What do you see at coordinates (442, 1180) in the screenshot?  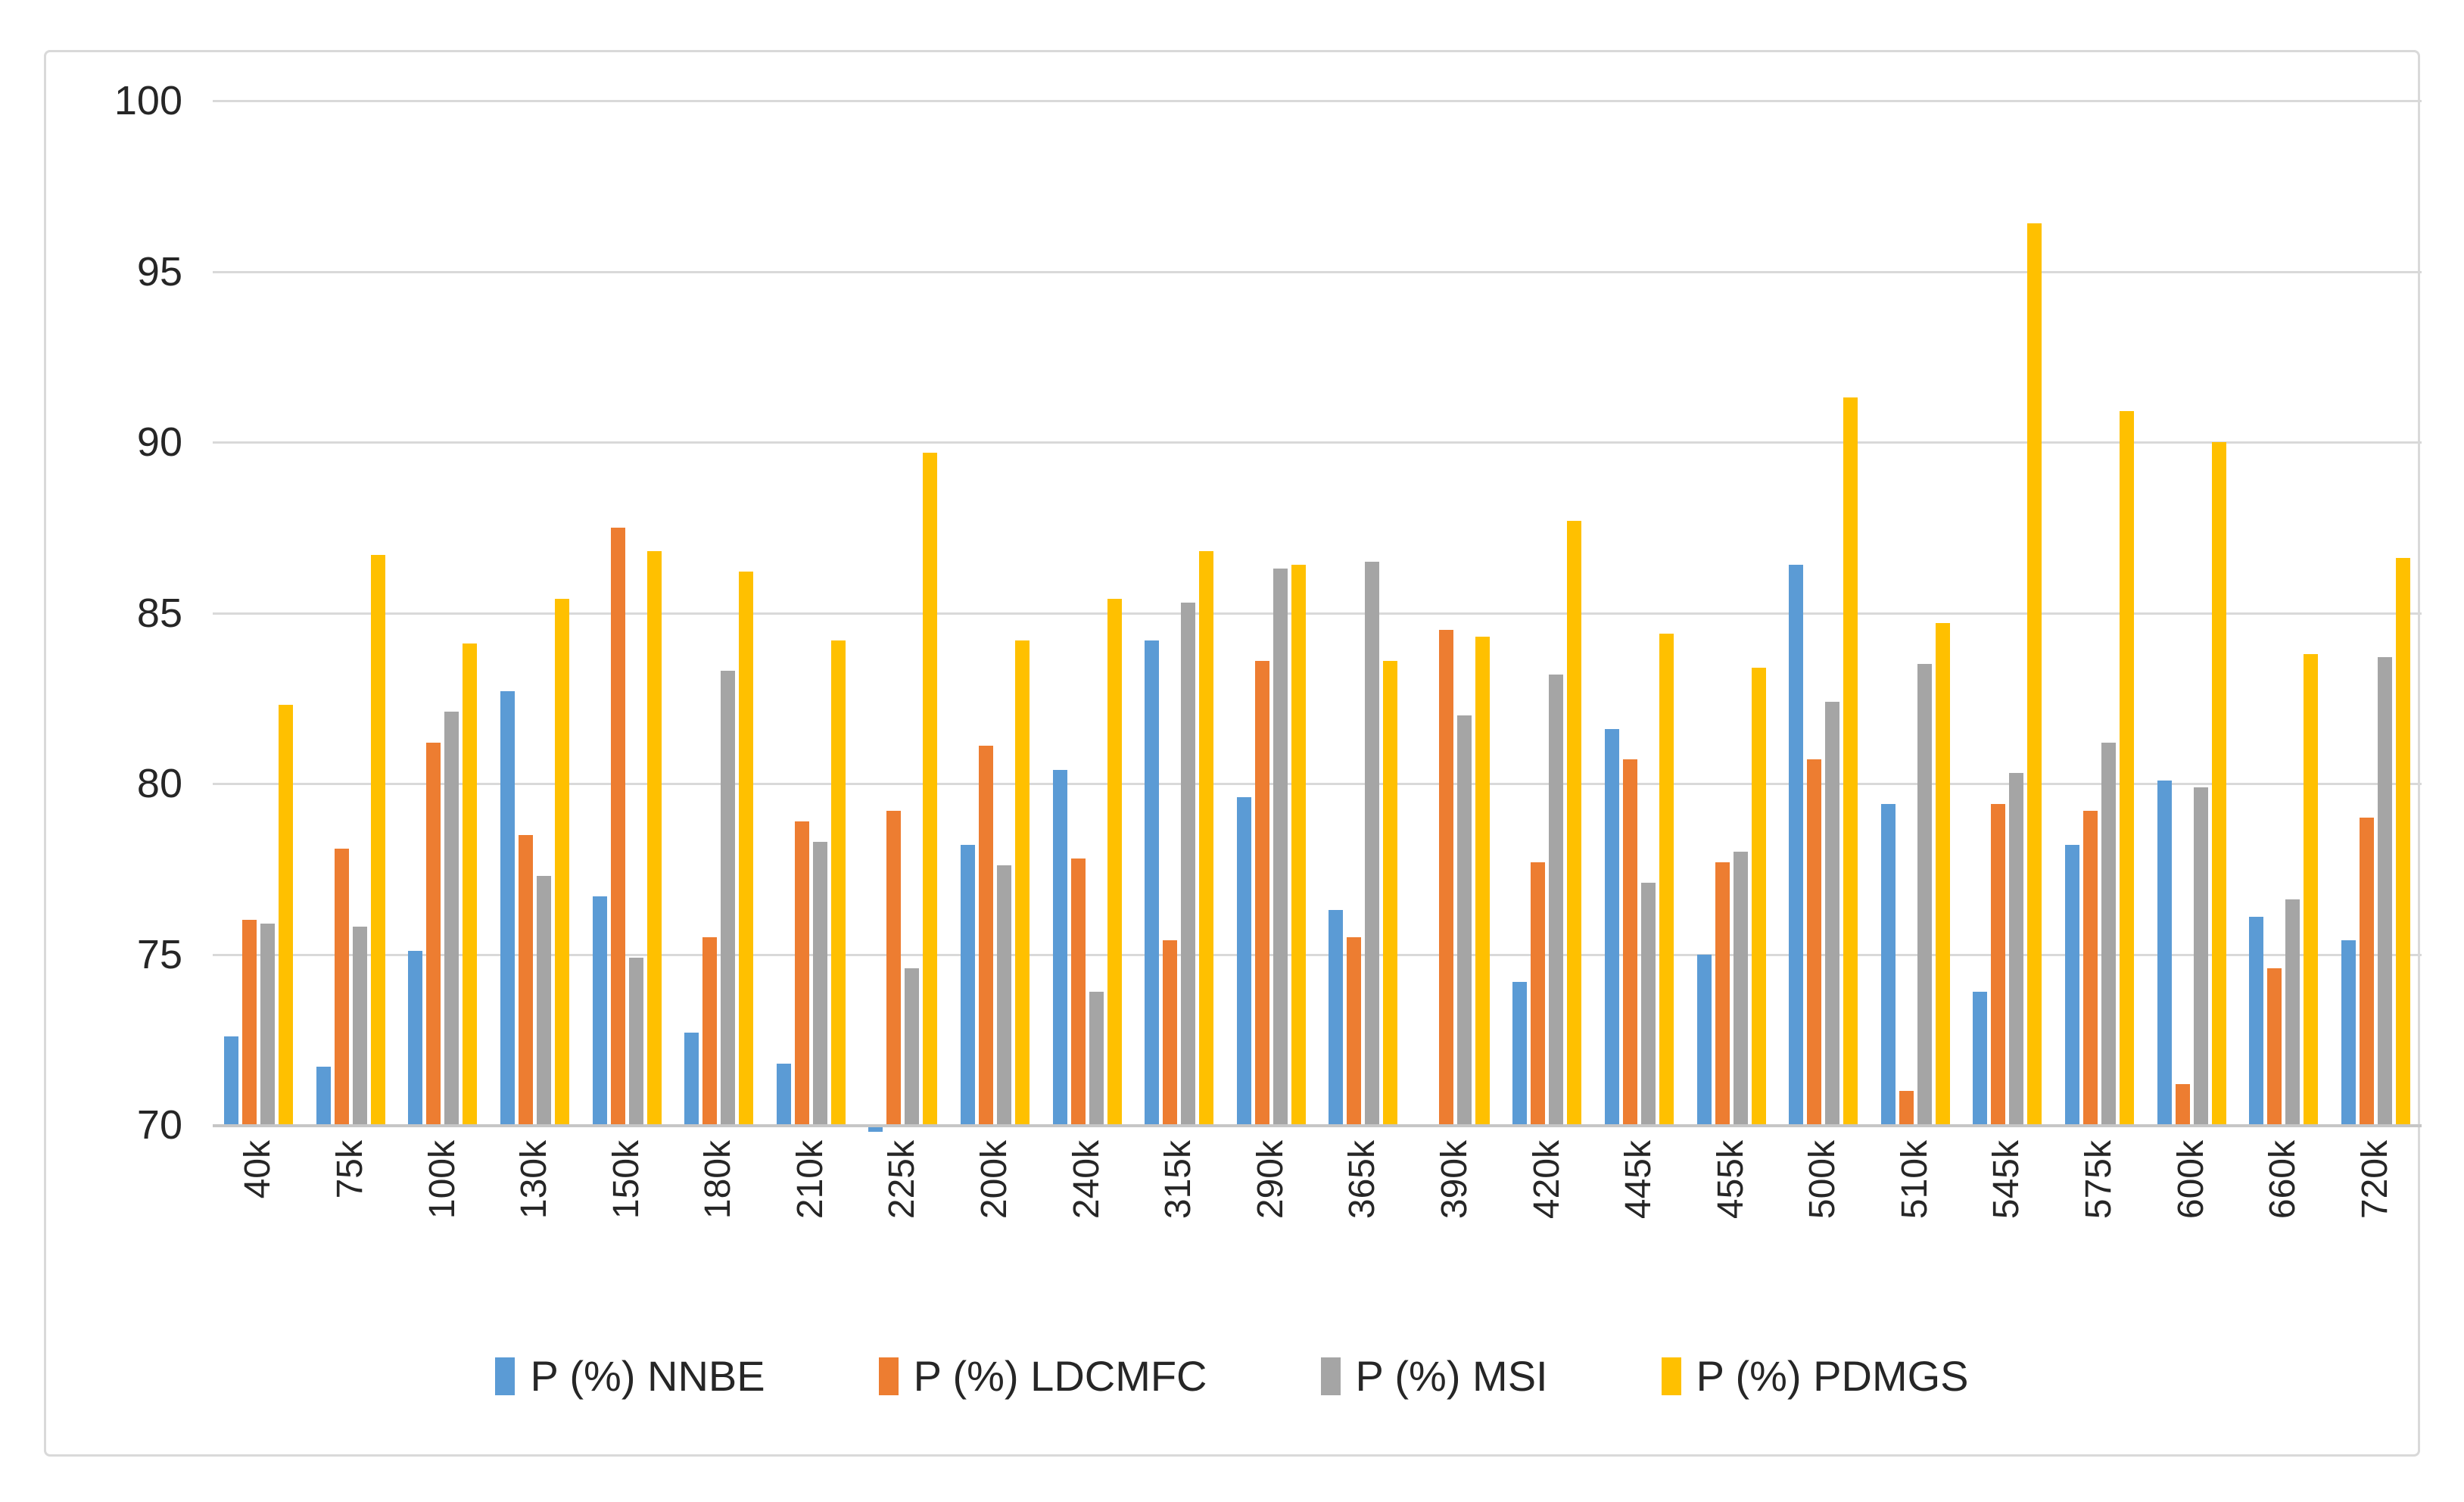 I see `x-tick-label: 100k` at bounding box center [442, 1180].